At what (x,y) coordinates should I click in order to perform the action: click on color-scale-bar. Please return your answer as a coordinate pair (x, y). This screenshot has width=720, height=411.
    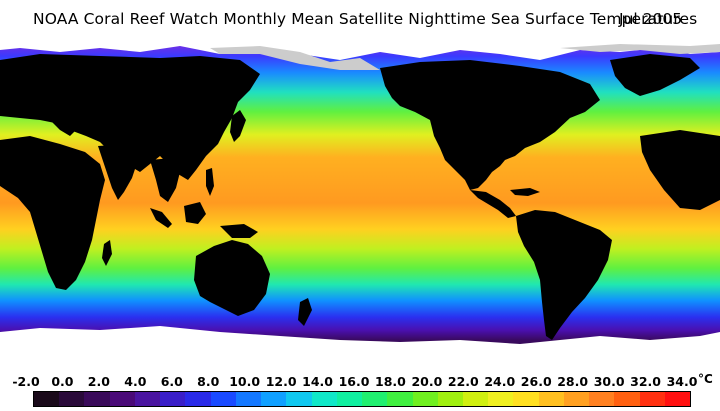
    Looking at the image, I should click on (362, 399).